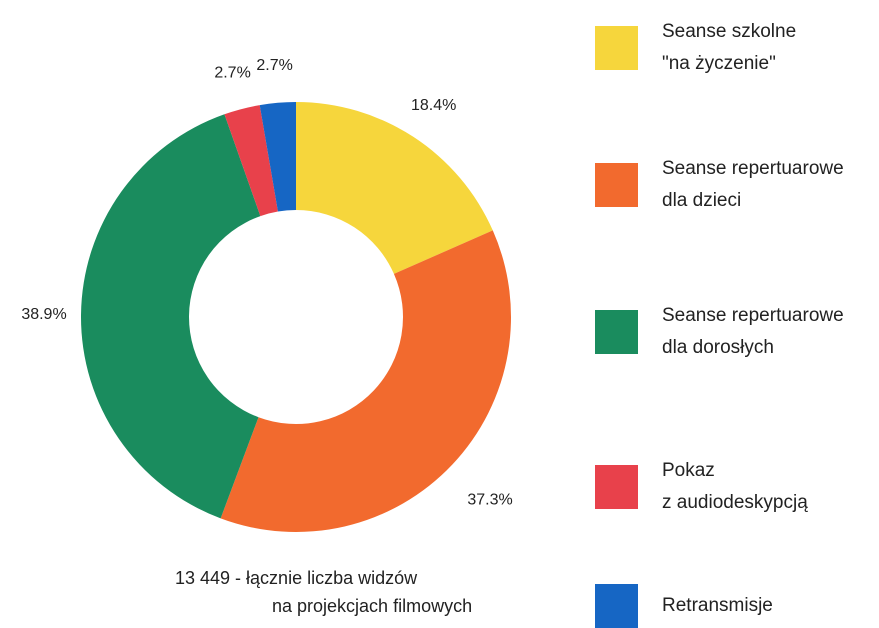 The height and width of the screenshot is (628, 879). What do you see at coordinates (717, 605) in the screenshot?
I see `legend-label: Retransmisje` at bounding box center [717, 605].